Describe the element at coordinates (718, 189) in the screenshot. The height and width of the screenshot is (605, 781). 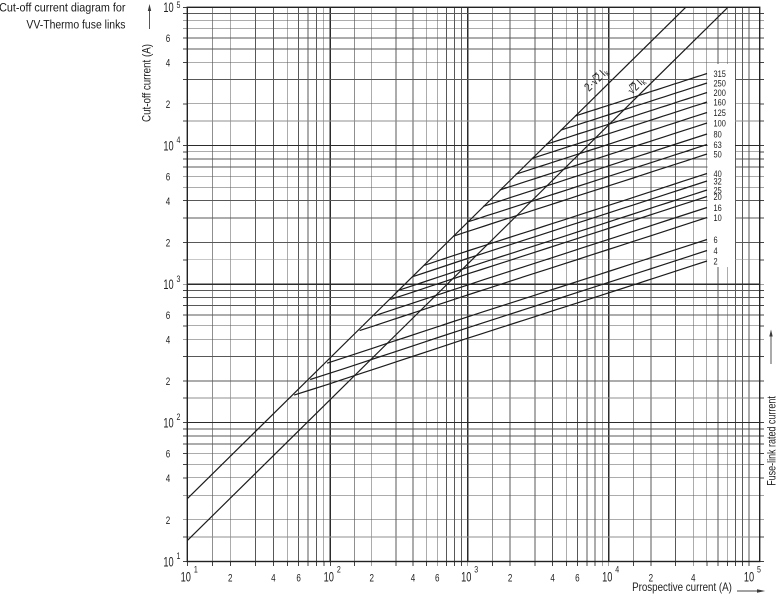
I see `svg-text: 25` at that location.